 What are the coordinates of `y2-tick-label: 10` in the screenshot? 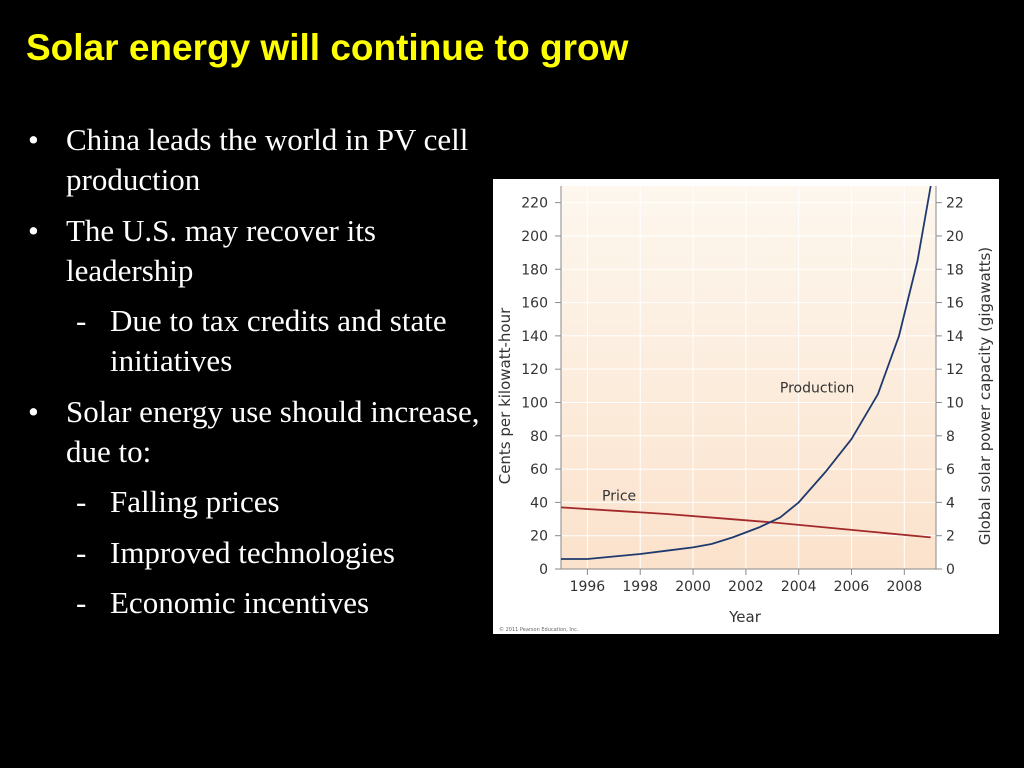 It's located at (955, 403).